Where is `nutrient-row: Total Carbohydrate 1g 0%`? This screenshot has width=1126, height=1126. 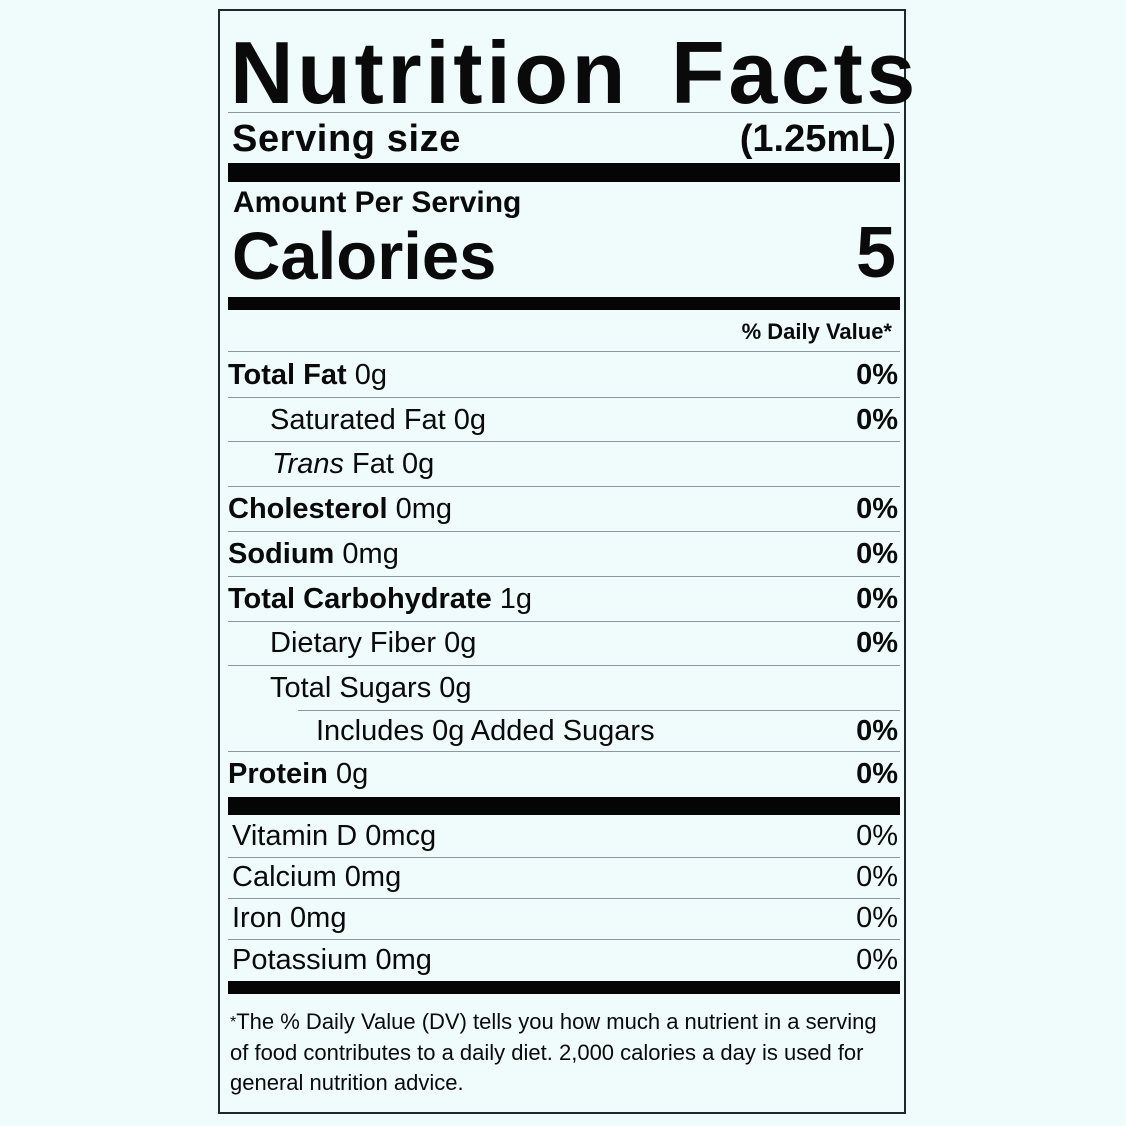 nutrient-row: Total Carbohydrate 1g 0% is located at coordinates (563, 599).